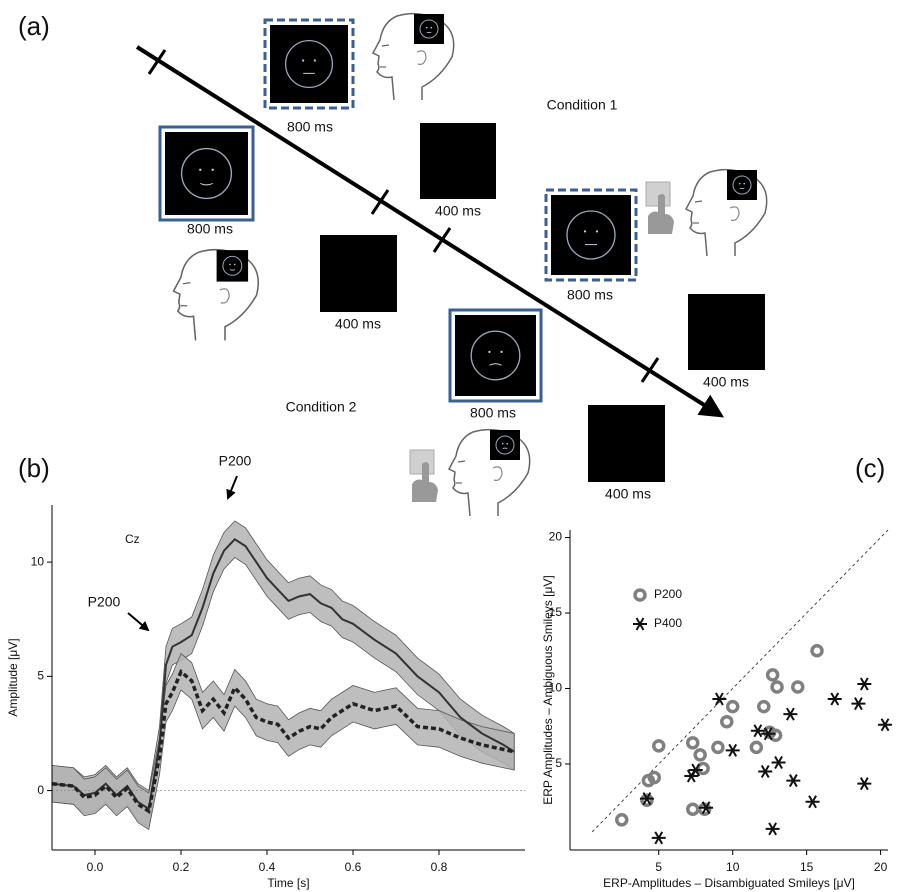 This screenshot has width=900, height=892. I want to click on condition-label: Condition 2, so click(321, 407).